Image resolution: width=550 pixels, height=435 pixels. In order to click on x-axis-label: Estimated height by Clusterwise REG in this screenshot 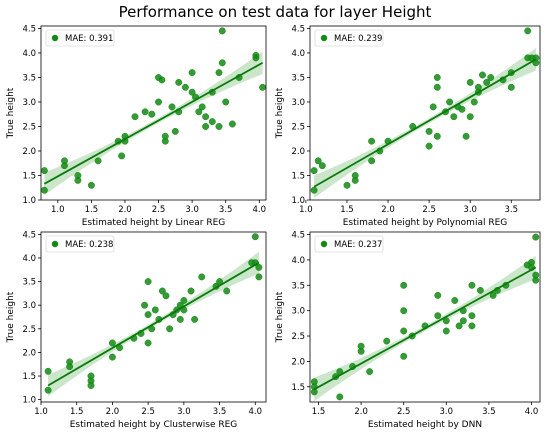, I will do `click(154, 425)`.